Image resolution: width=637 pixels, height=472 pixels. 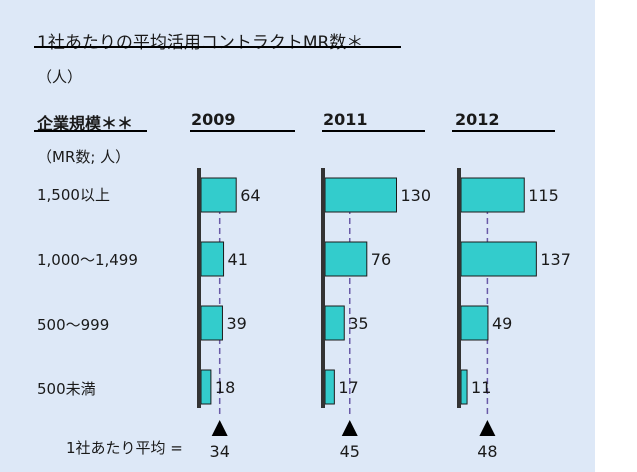 What do you see at coordinates (323, 288) in the screenshot?
I see `axis-2011` at bounding box center [323, 288].